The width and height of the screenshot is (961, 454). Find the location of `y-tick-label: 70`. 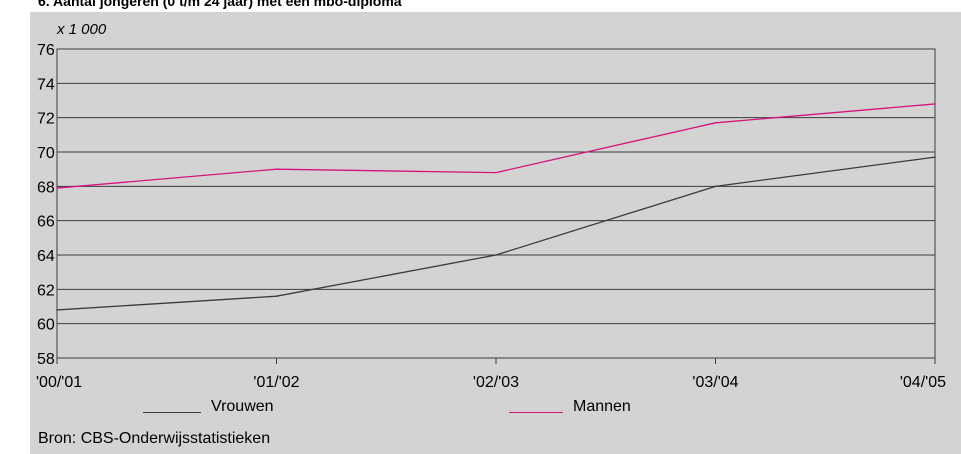

y-tick-label: 70 is located at coordinates (46, 153).